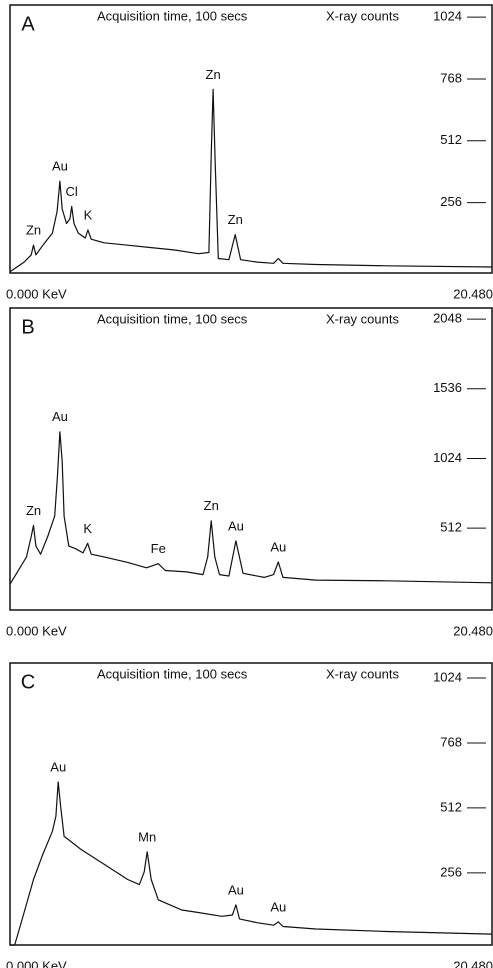 The height and width of the screenshot is (968, 493). I want to click on panel-letter: A, so click(28, 24).